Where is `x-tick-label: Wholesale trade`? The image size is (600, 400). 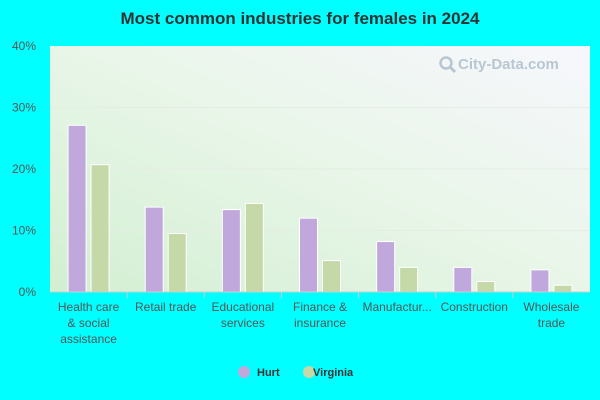 x-tick-label: Wholesale trade is located at coordinates (551, 315).